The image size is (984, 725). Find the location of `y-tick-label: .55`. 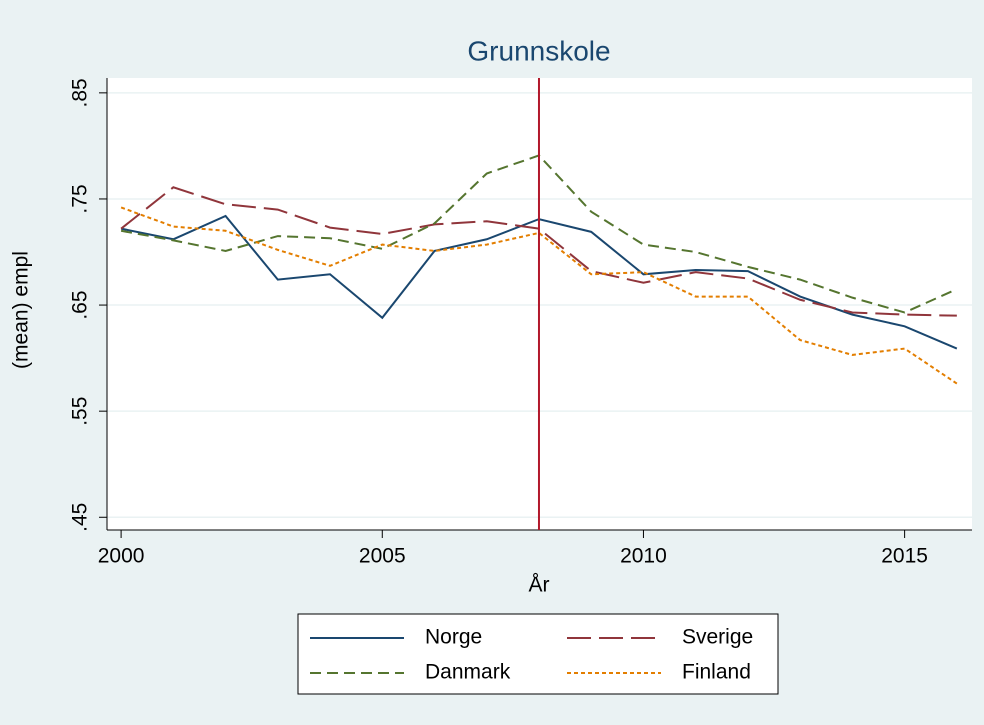

y-tick-label: .55 is located at coordinates (80, 411).